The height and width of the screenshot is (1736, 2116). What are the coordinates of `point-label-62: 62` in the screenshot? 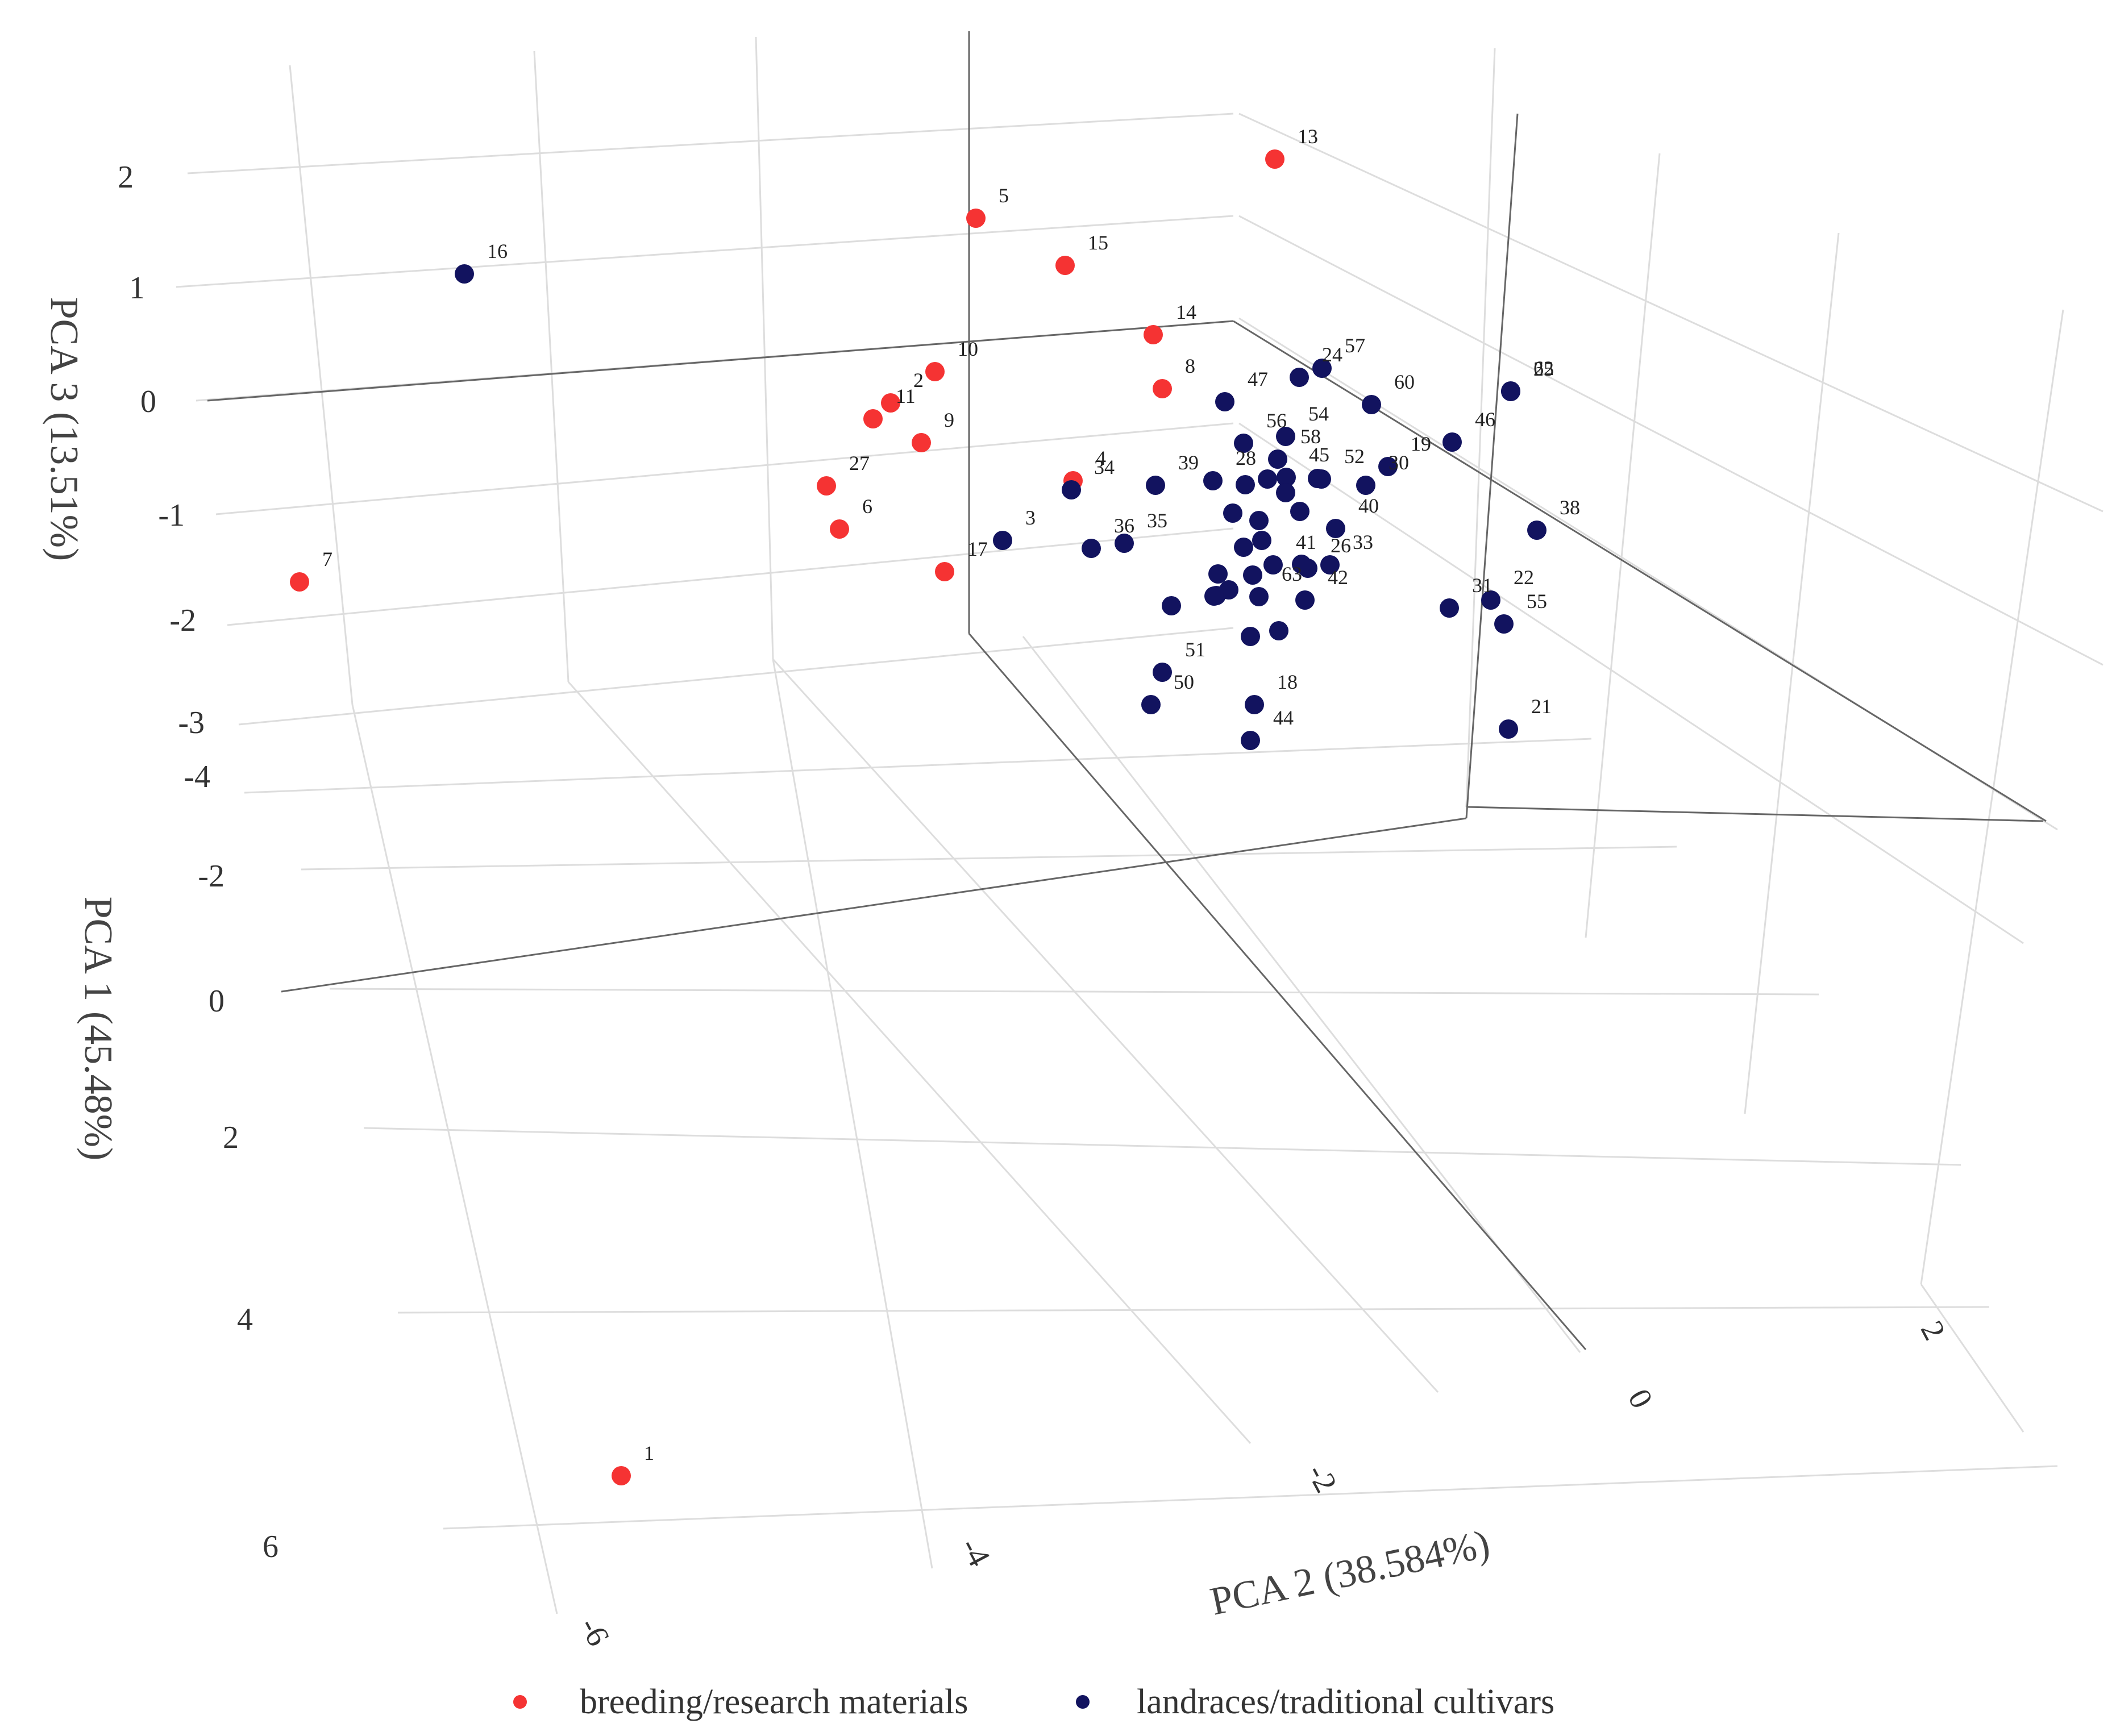 It's located at (1544, 368).